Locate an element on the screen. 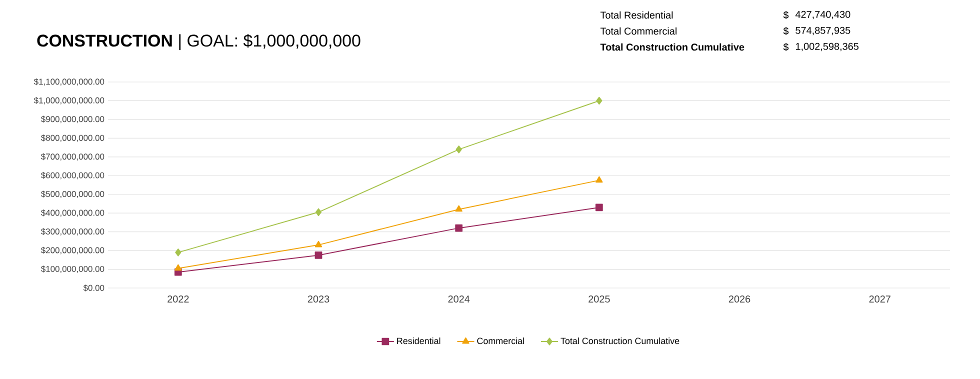  y-tick-label: $300,000,000.00 is located at coordinates (72, 232).